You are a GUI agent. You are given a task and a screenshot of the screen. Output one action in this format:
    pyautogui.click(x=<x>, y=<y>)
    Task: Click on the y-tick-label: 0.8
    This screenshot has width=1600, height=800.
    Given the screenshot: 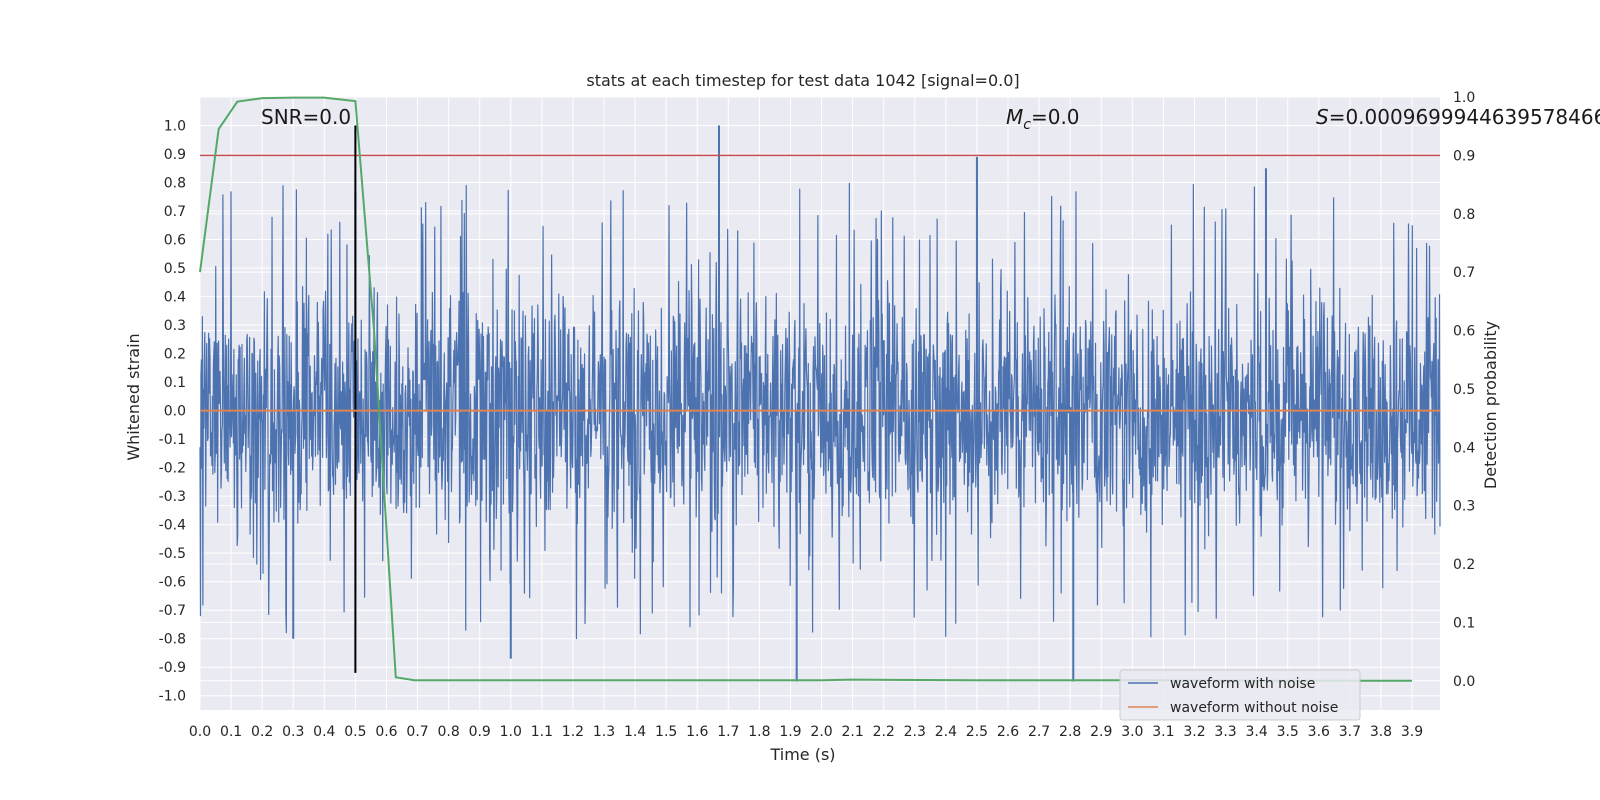 What is the action you would take?
    pyautogui.click(x=175, y=184)
    